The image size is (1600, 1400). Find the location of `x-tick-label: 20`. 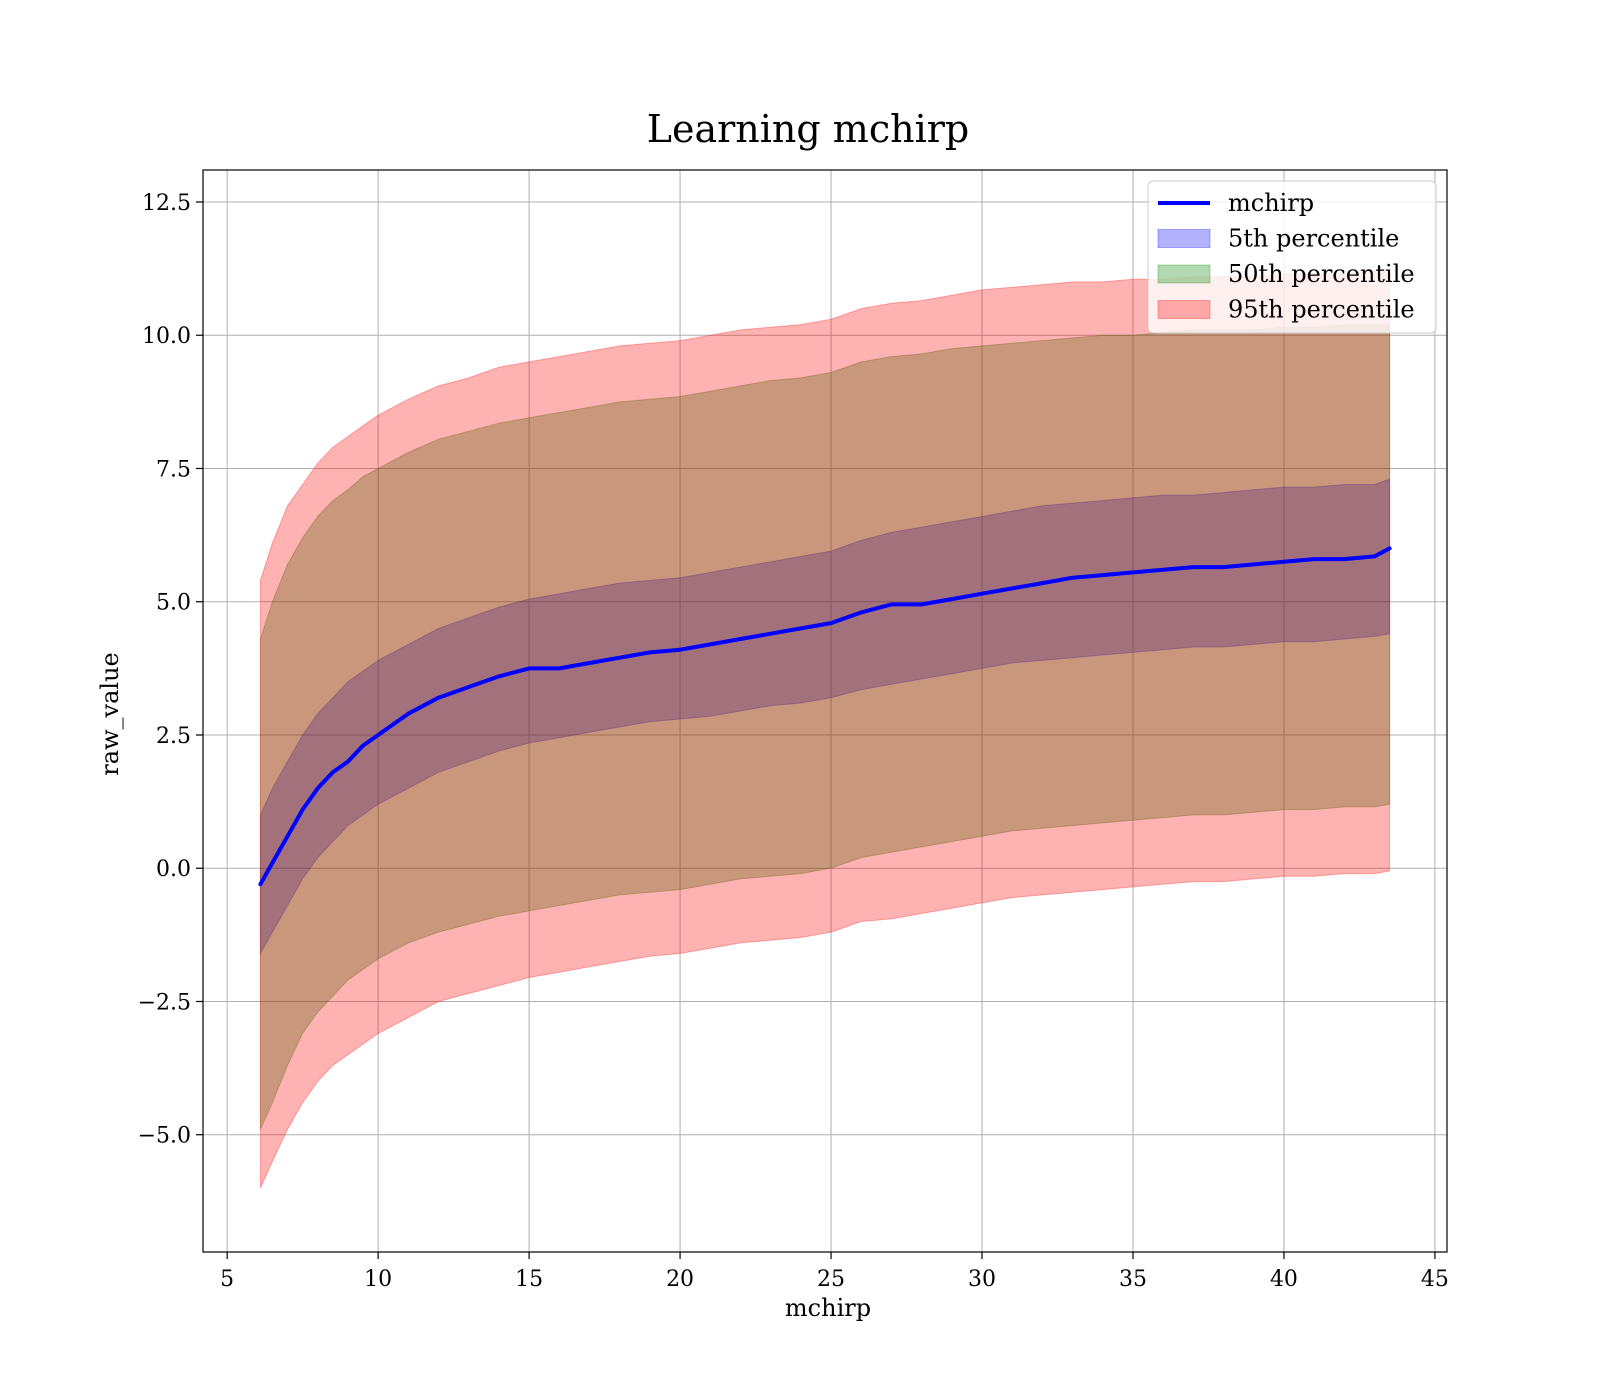

x-tick-label: 20 is located at coordinates (680, 1279).